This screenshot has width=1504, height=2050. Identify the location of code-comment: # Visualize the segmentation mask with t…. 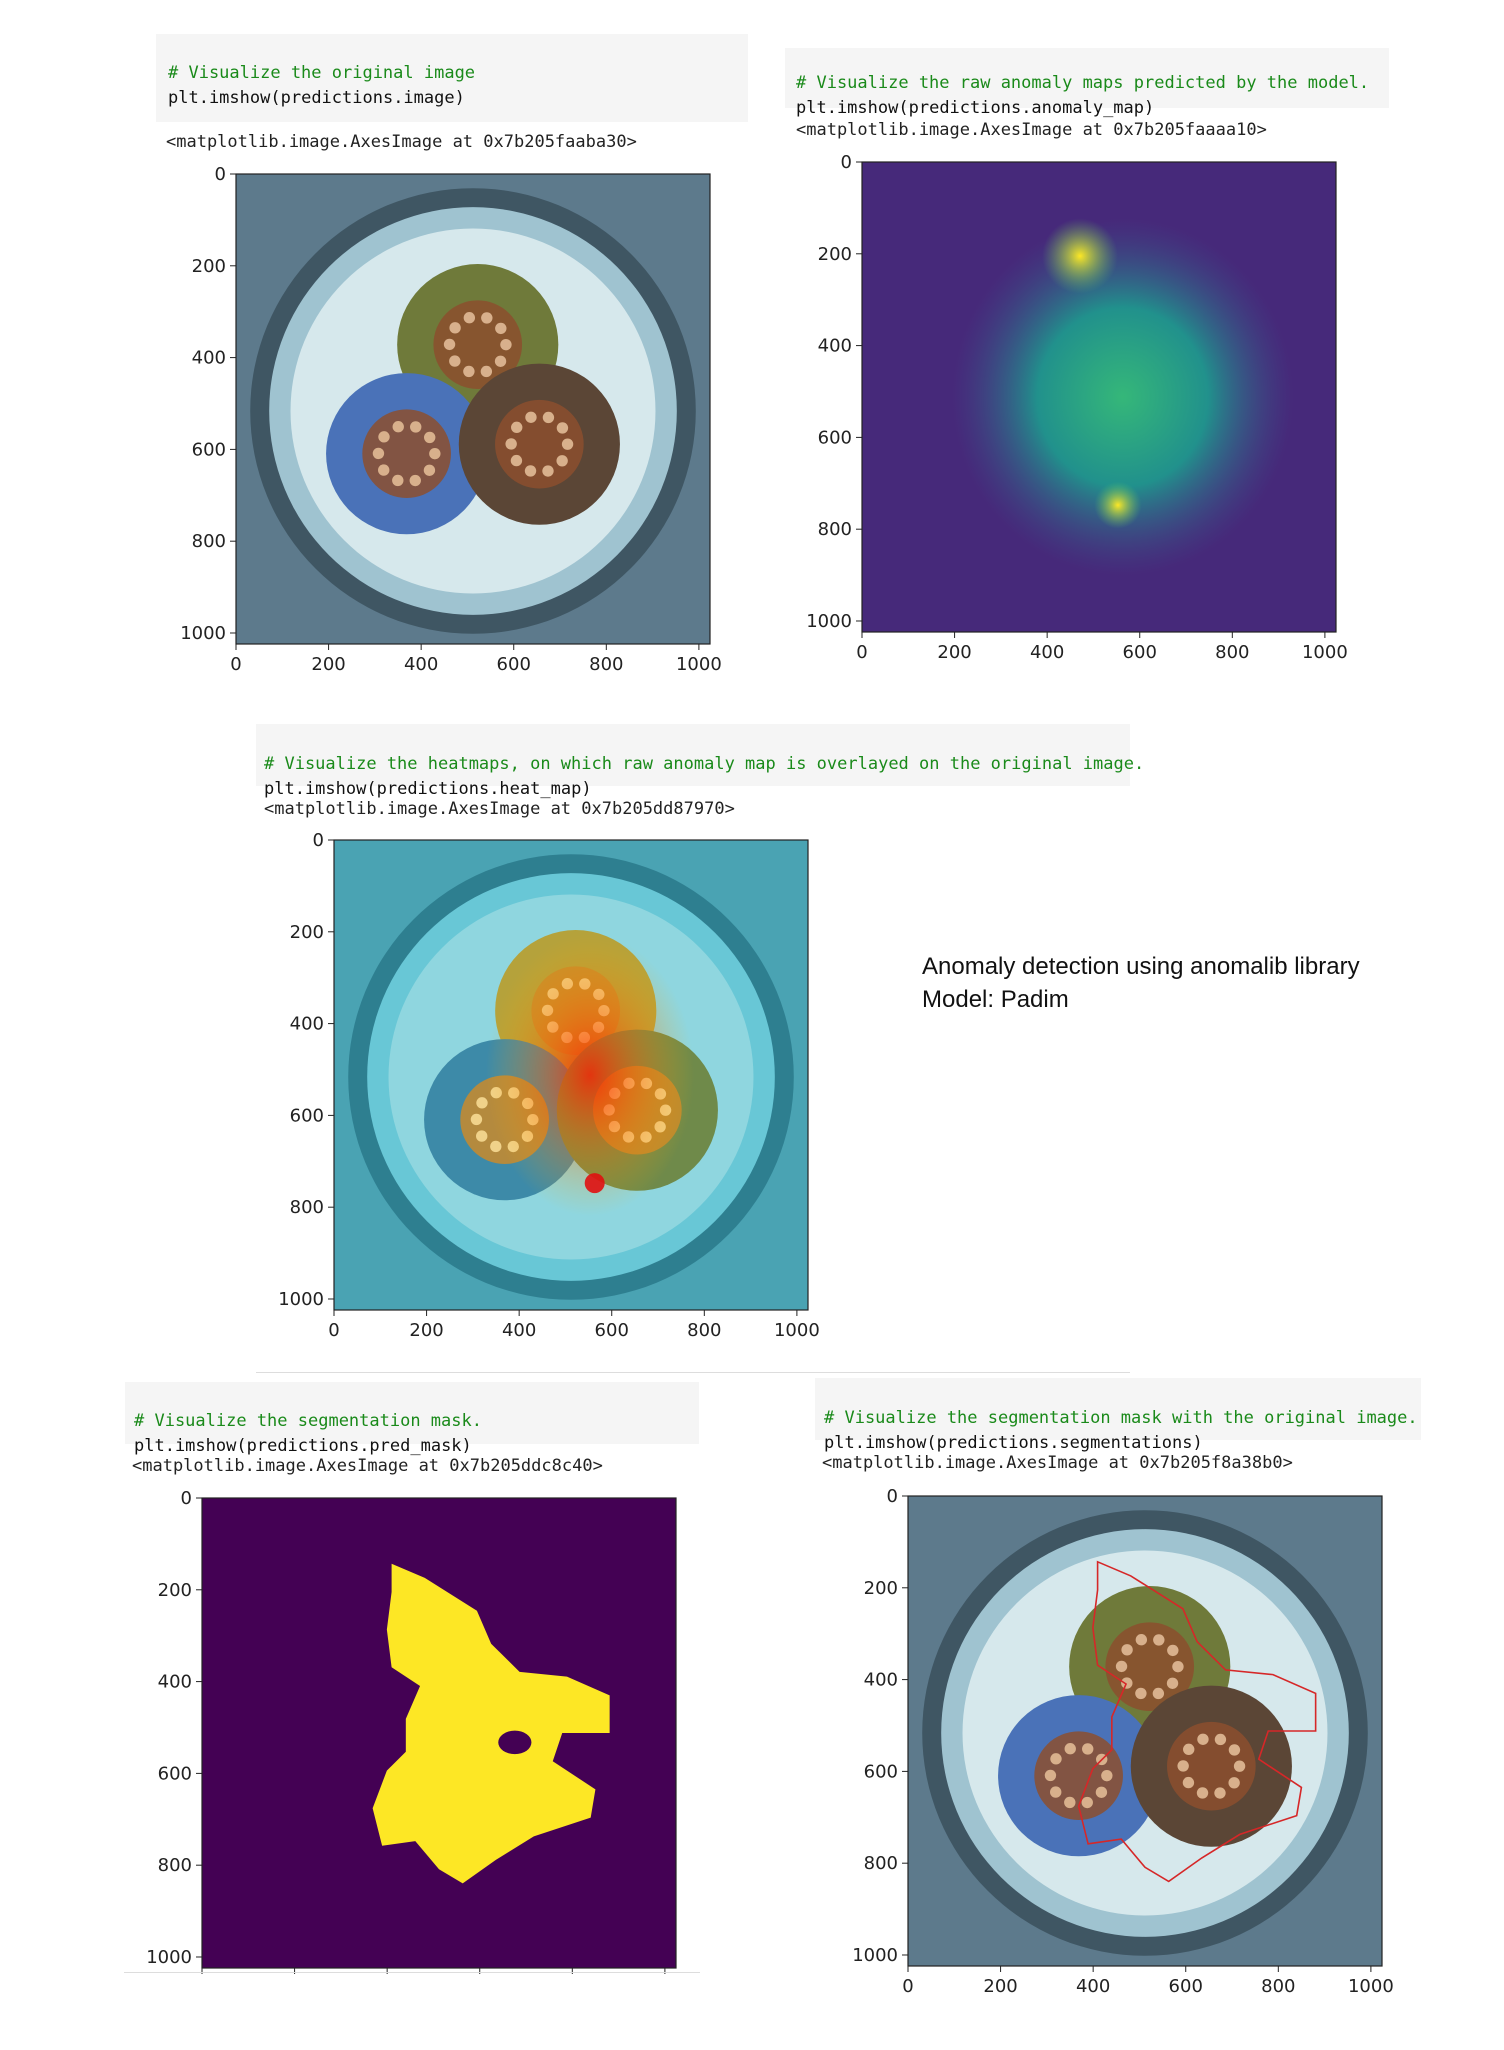
(1121, 1418).